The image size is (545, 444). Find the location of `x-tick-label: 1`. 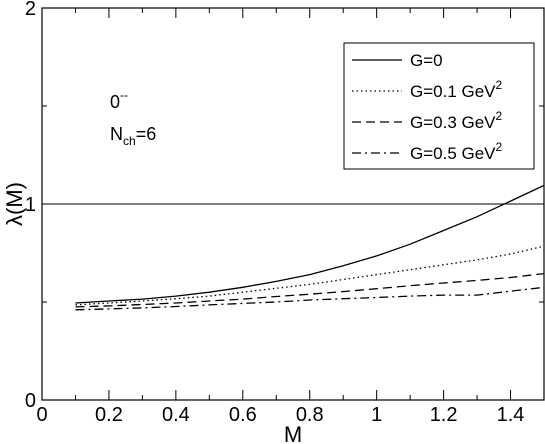

x-tick-label: 1 is located at coordinates (376, 415).